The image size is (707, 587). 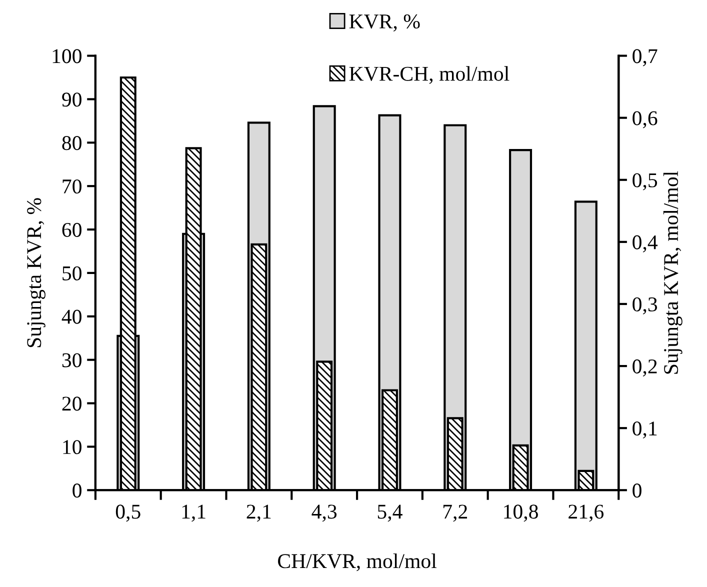 What do you see at coordinates (72, 186) in the screenshot?
I see `y-tick-label: 70` at bounding box center [72, 186].